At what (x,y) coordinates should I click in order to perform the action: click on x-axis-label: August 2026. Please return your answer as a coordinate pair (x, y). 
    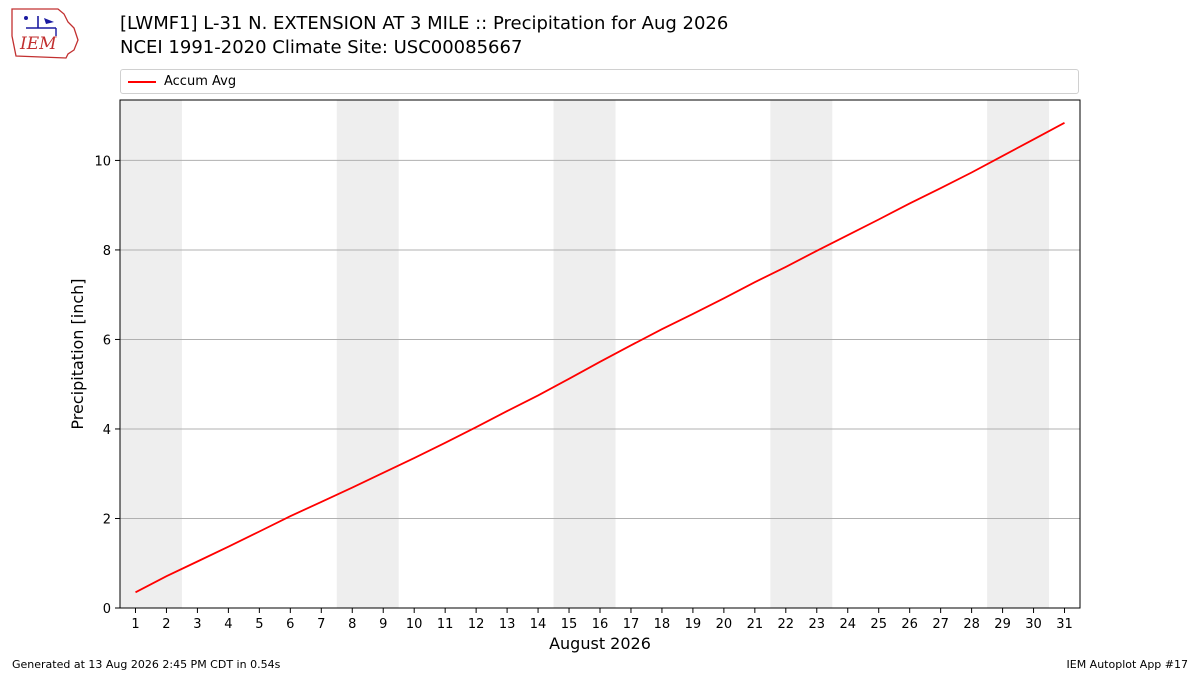
    Looking at the image, I should click on (600, 643).